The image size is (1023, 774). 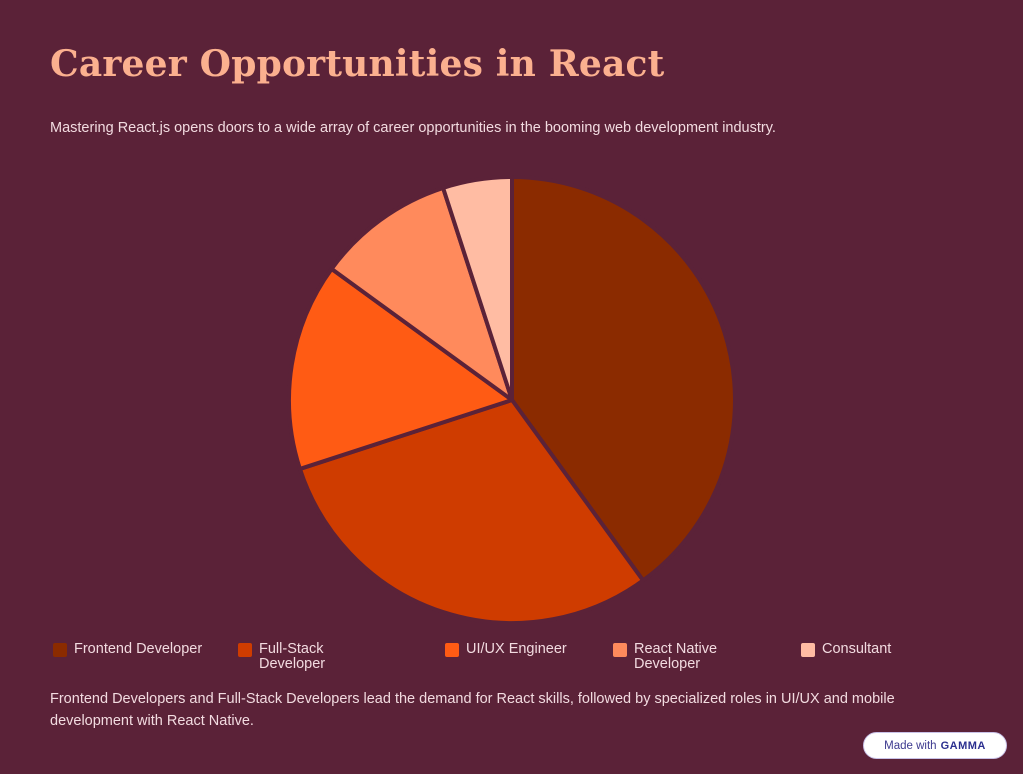 I want to click on legend-label-full-stack-developer: Full-Stack Developer, so click(x=292, y=656).